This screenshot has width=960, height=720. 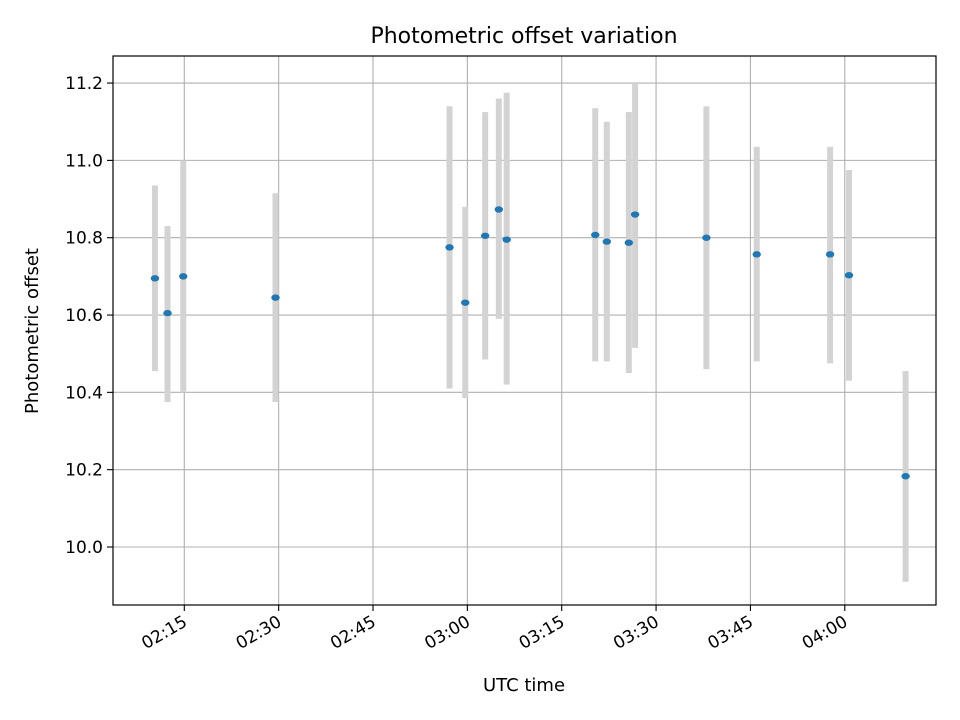 What do you see at coordinates (523, 36) in the screenshot?
I see `chart-title: Photometric offset variation` at bounding box center [523, 36].